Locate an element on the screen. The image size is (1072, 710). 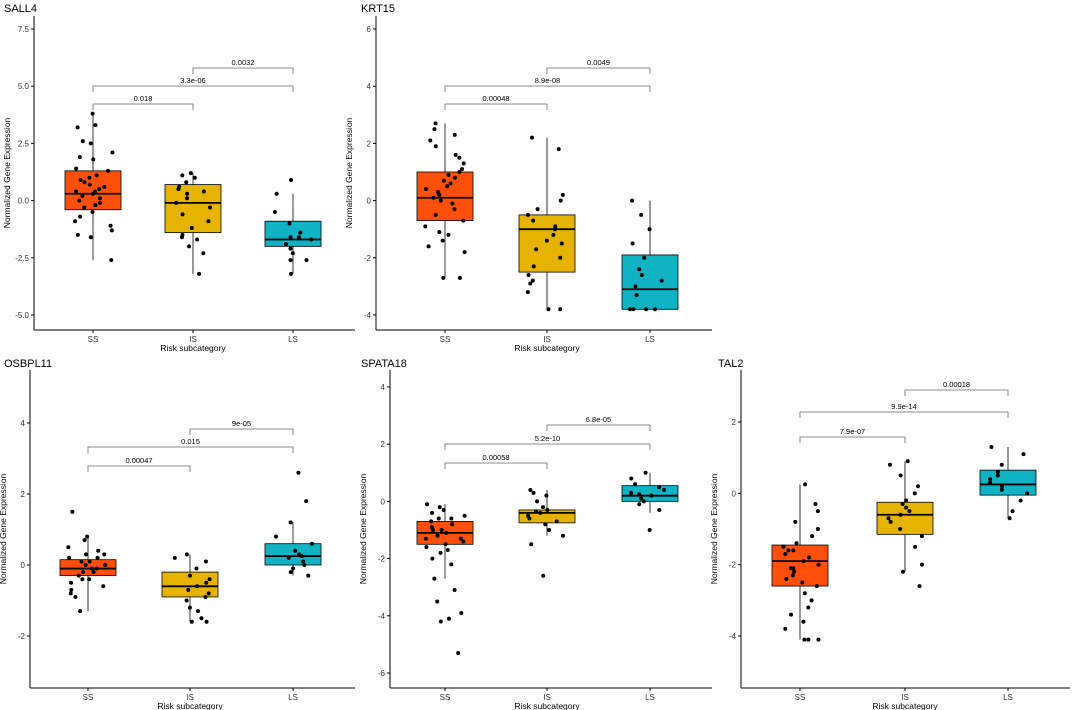
panel-title: SPATA18 is located at coordinates (384, 364).